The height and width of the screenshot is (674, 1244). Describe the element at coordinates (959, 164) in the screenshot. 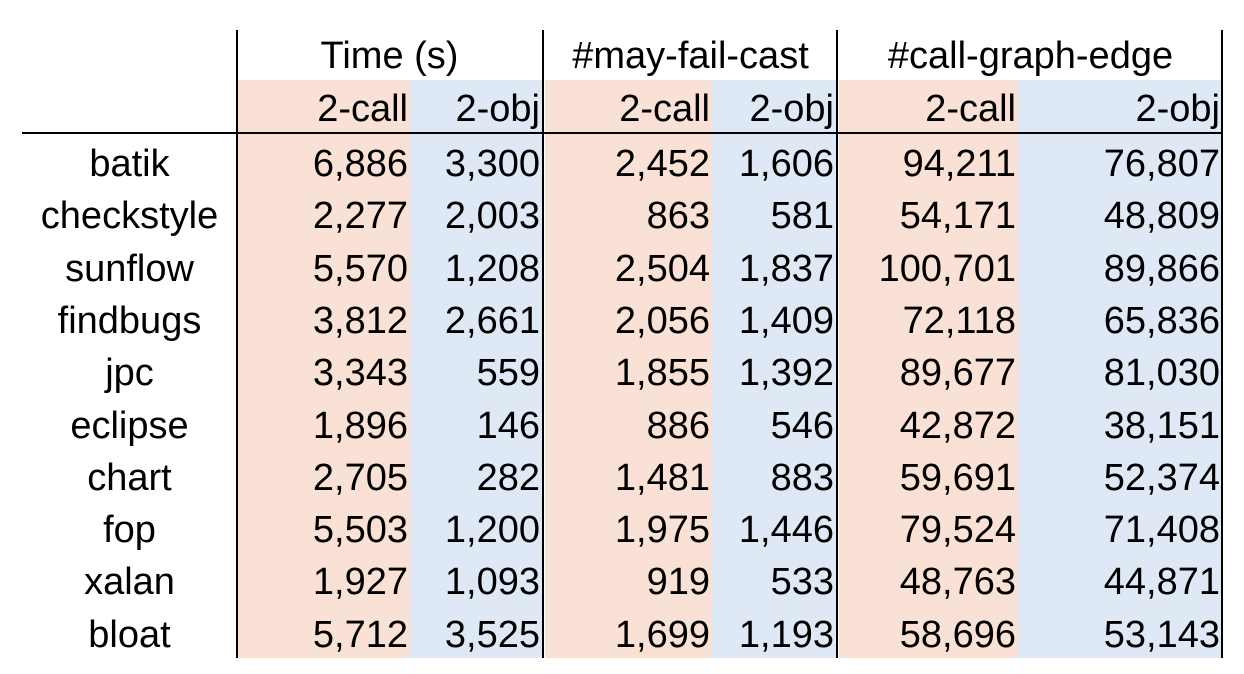

I see `table-cell: 94,211` at that location.